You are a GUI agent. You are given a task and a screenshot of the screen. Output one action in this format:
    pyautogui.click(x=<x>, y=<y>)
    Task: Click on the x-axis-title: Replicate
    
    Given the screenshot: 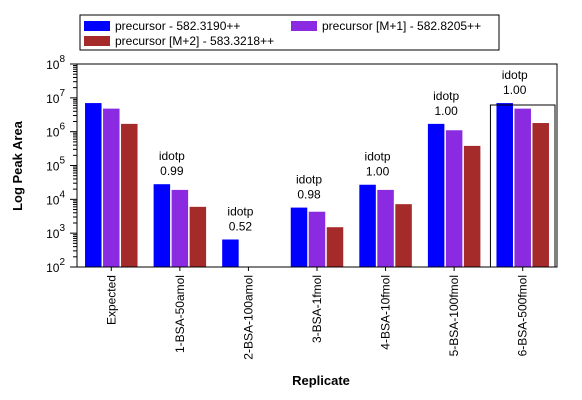 What is the action you would take?
    pyautogui.click(x=321, y=380)
    